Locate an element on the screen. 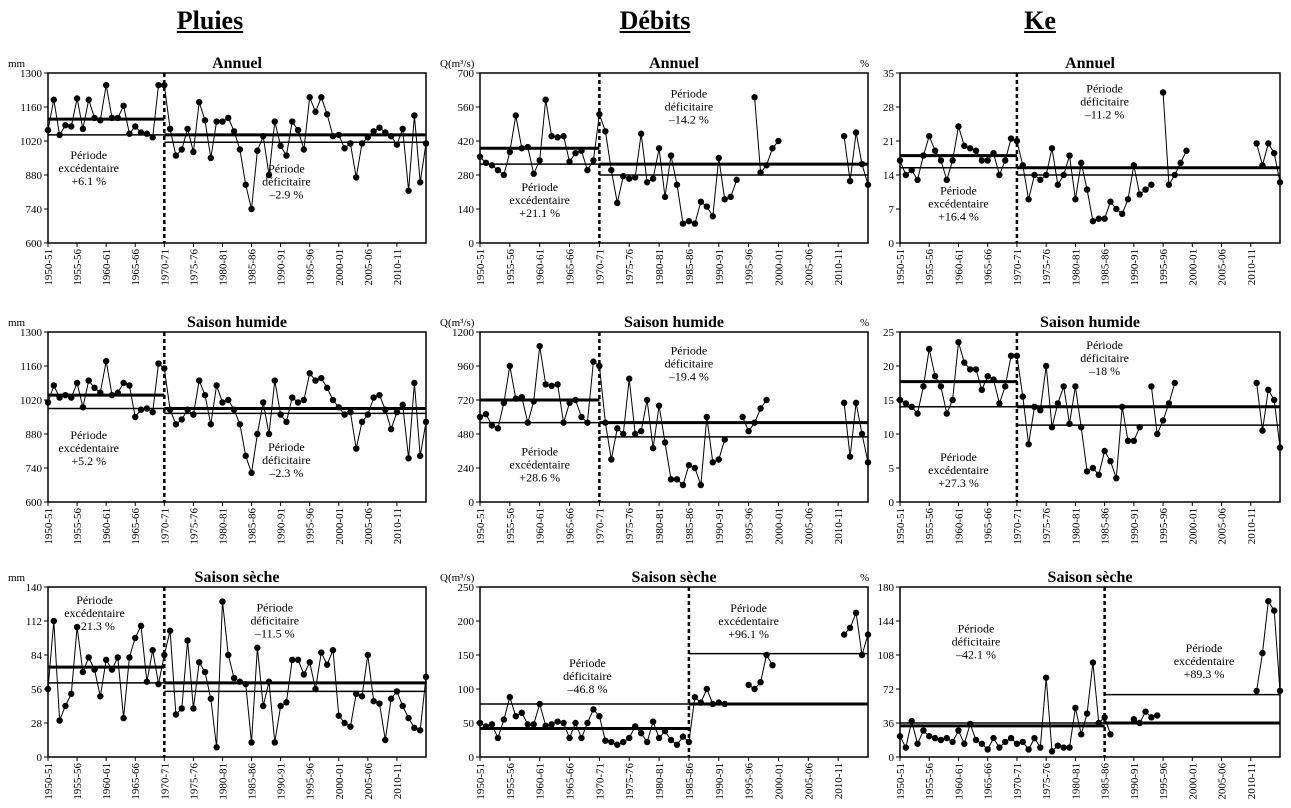 This screenshot has width=1291, height=808. y-tick-label: 880 is located at coordinates (34, 176).